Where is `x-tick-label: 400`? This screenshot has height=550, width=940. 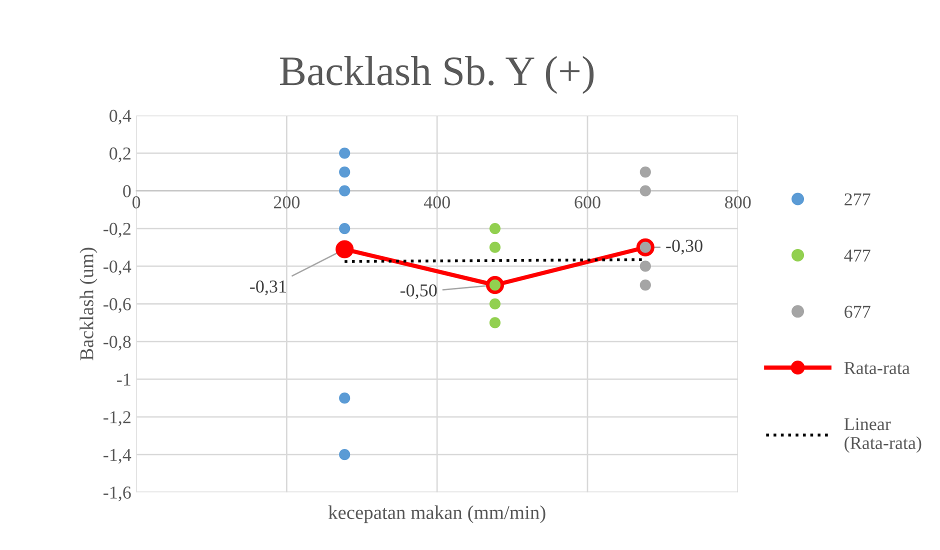 x-tick-label: 400 is located at coordinates (437, 202).